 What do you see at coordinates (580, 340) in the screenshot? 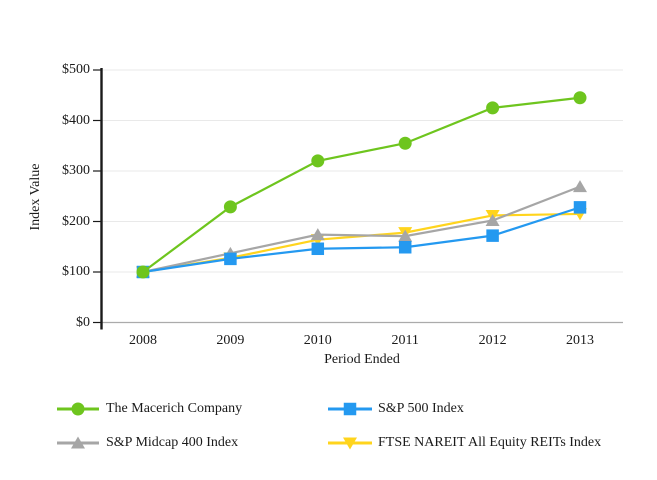
I see `x-tick-label: 2013` at bounding box center [580, 340].